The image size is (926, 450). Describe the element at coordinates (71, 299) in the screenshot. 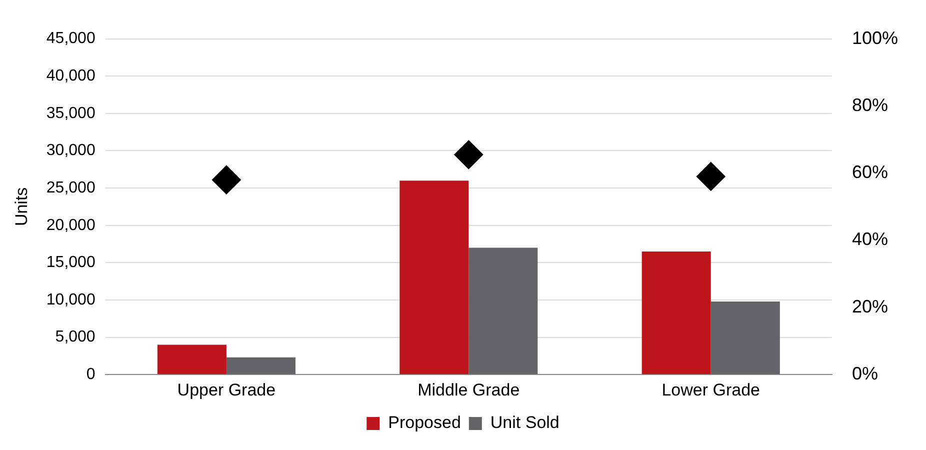

I see `y-tick-label: 10,000` at that location.